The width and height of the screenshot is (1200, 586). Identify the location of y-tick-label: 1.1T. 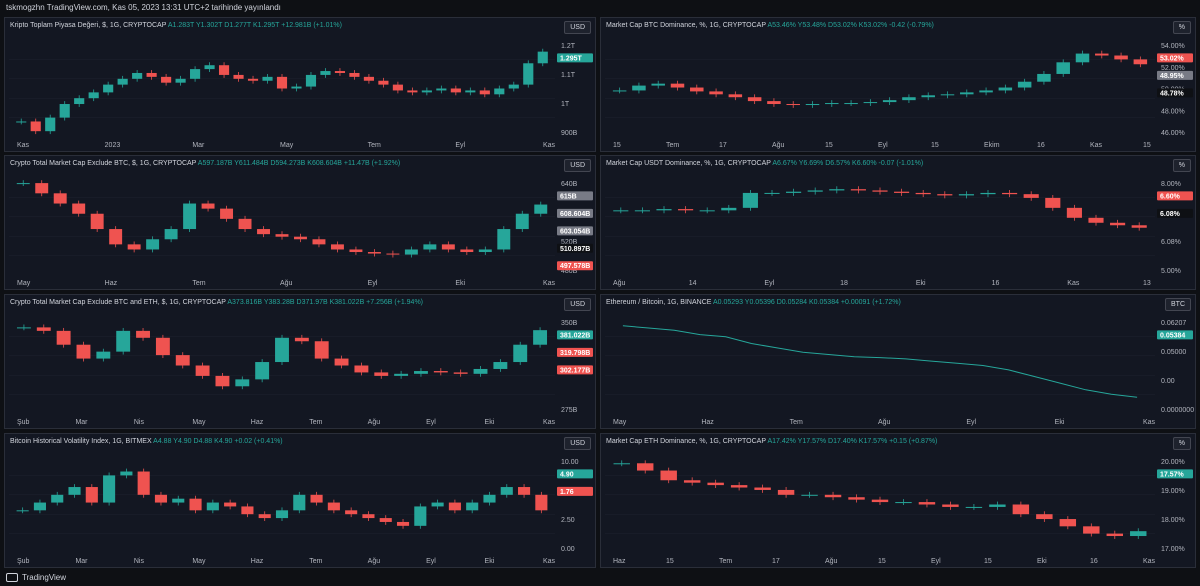
(568, 75).